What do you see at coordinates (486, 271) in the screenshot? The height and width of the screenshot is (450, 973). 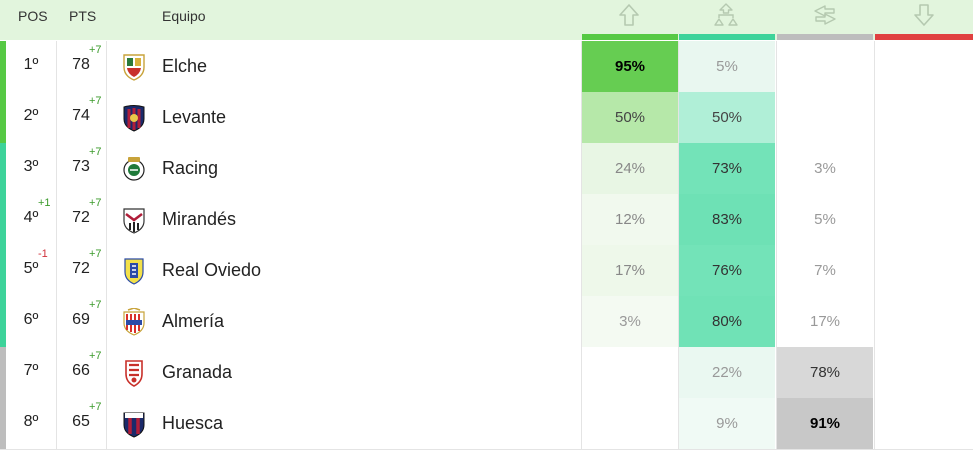 I see `table-row: 5º -1 72 +7 Real Oviedo 17% 76% 7%` at bounding box center [486, 271].